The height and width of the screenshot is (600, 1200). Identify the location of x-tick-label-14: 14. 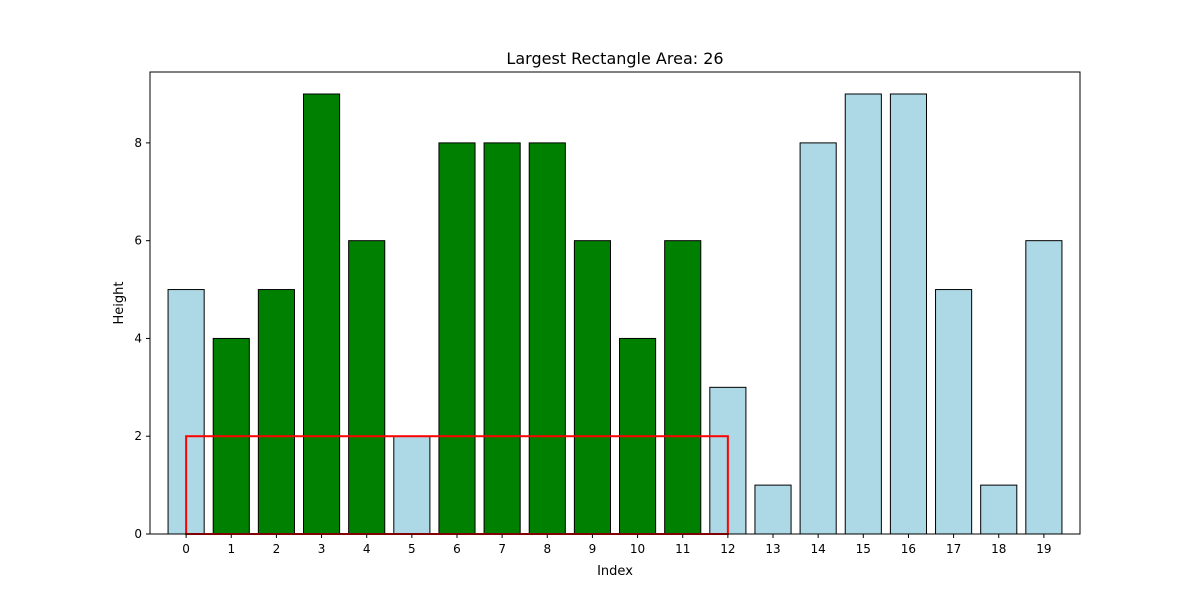
(818, 549).